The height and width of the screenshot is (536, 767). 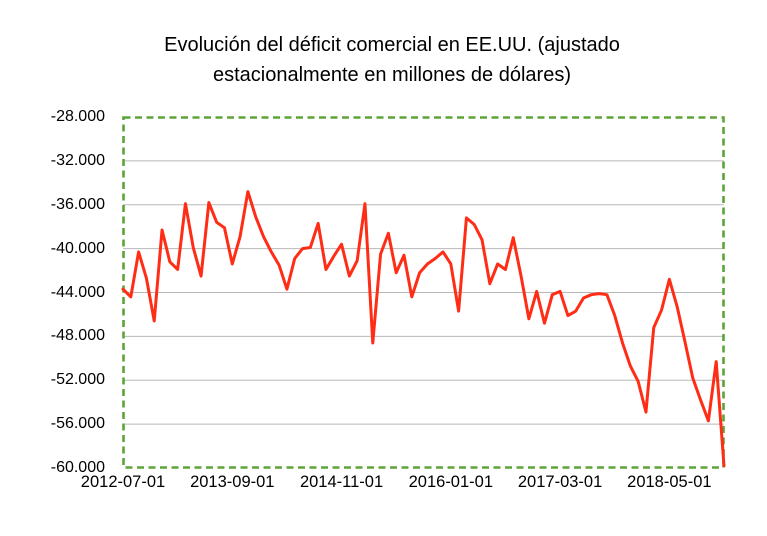 I want to click on x-axis-tick-label: 2016-01-01, so click(x=451, y=482).